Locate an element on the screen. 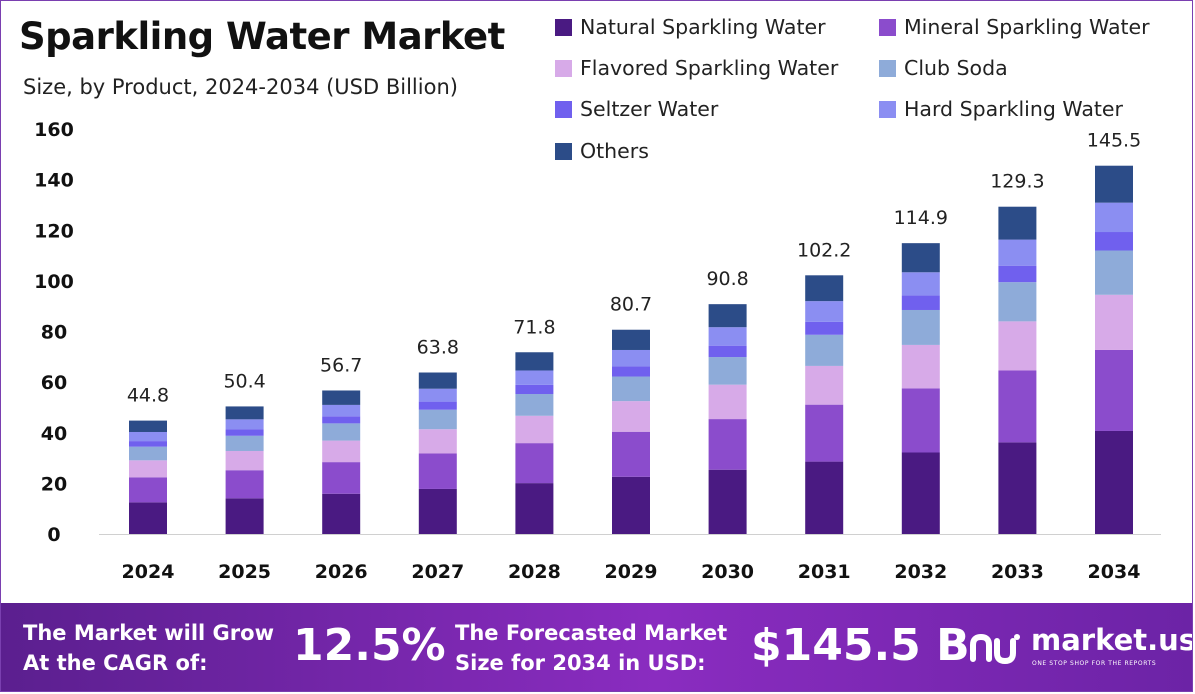 The height and width of the screenshot is (694, 1195). legend-label: Mineral Sparkling Water is located at coordinates (1027, 27).